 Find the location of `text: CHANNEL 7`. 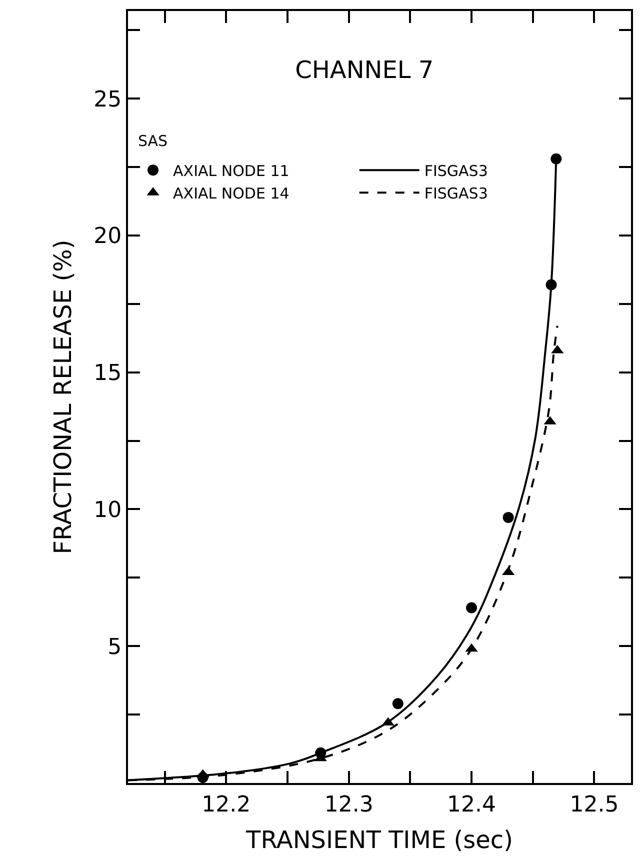

text: CHANNEL 7 is located at coordinates (364, 70).